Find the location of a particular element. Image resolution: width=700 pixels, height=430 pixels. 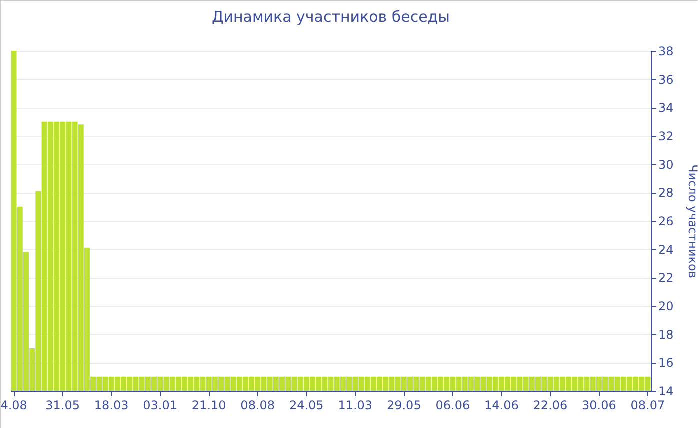

y-tick-label: 32 is located at coordinates (666, 137).